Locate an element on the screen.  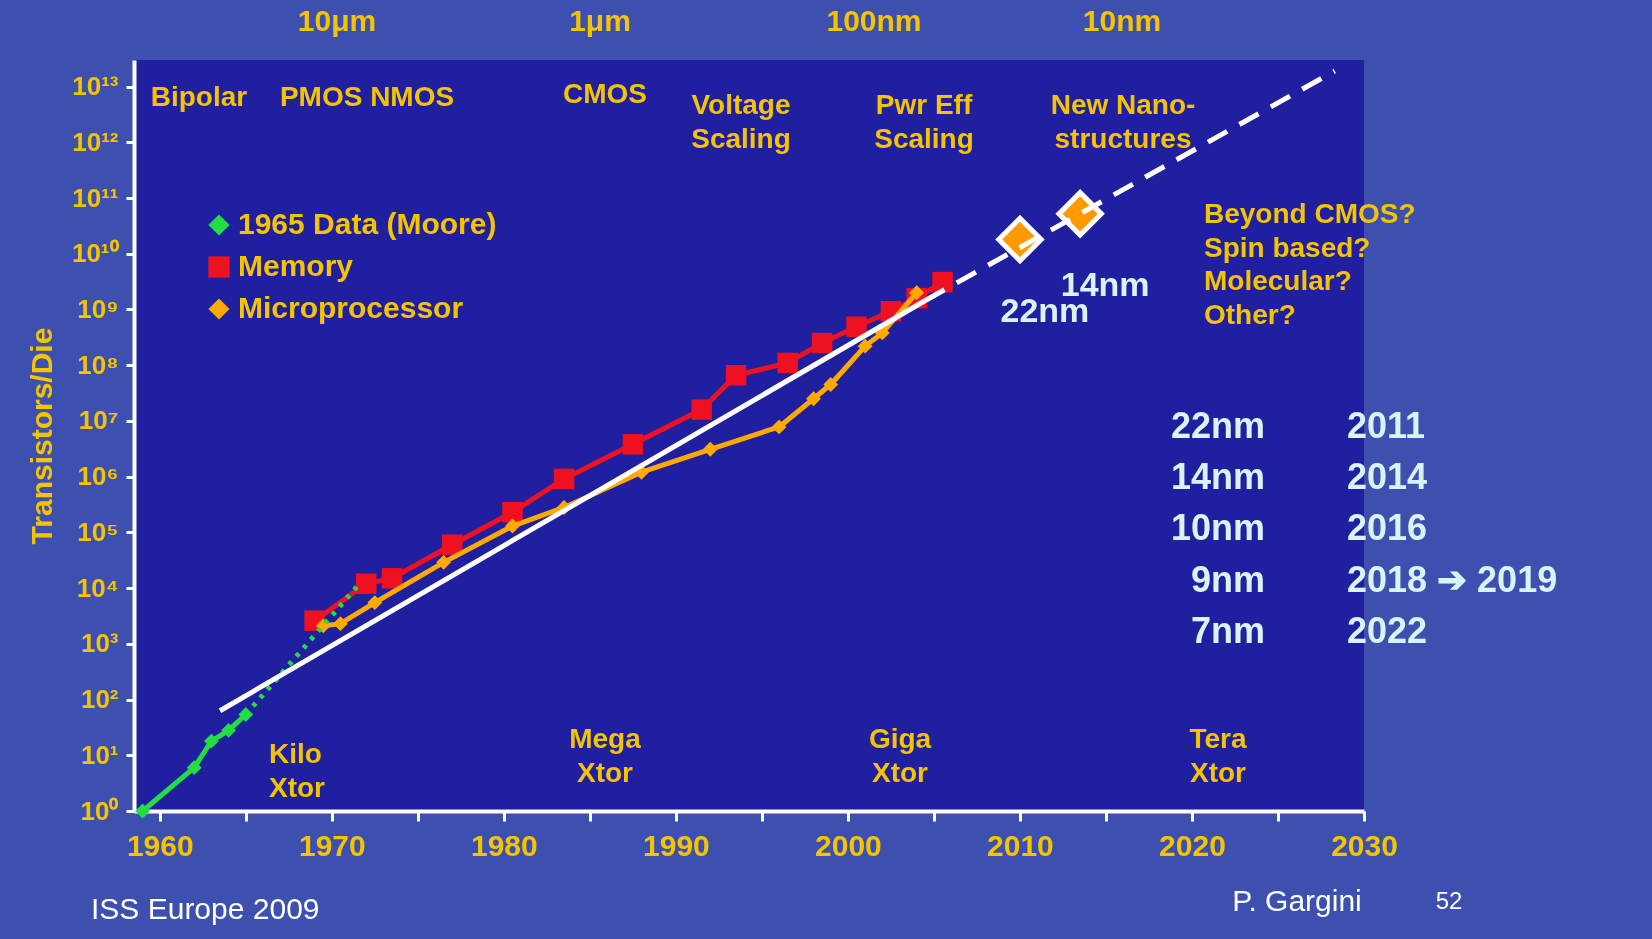
x-tick-label: 2020 is located at coordinates (1192, 845).